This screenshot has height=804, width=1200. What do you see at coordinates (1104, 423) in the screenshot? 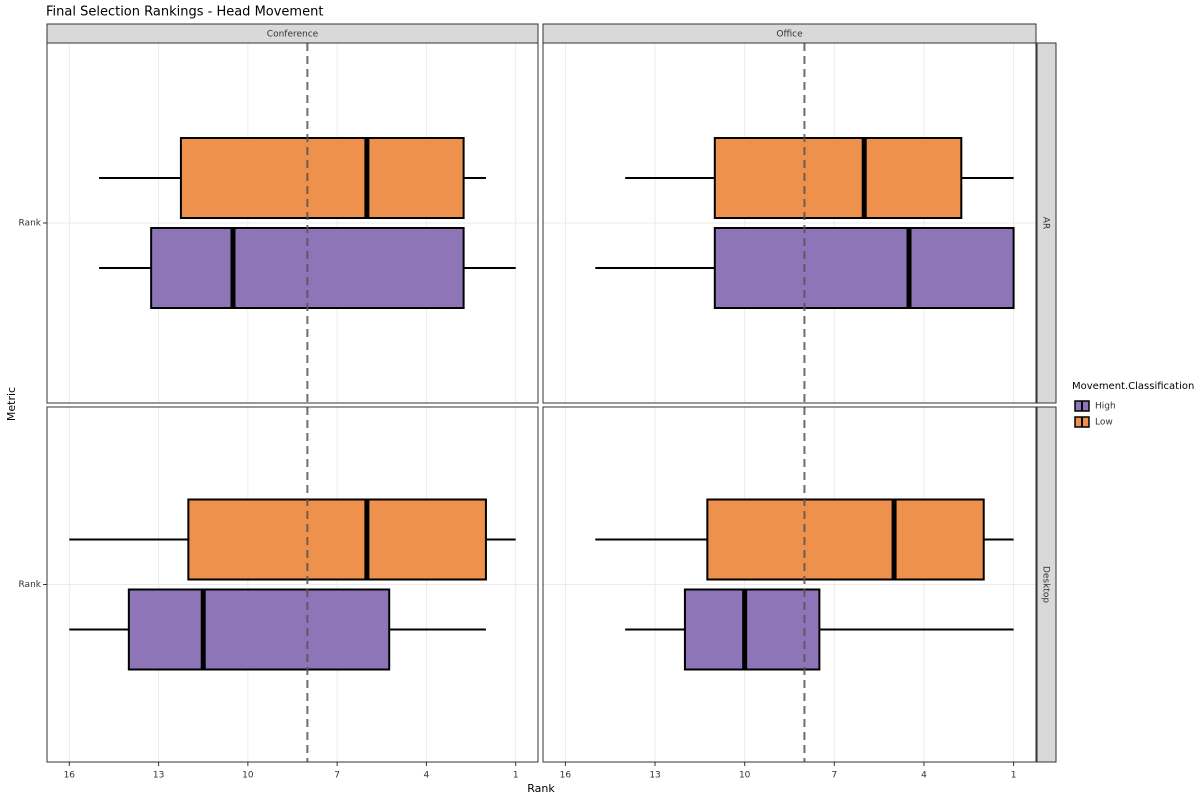
I see `legend-label: Low` at bounding box center [1104, 423].